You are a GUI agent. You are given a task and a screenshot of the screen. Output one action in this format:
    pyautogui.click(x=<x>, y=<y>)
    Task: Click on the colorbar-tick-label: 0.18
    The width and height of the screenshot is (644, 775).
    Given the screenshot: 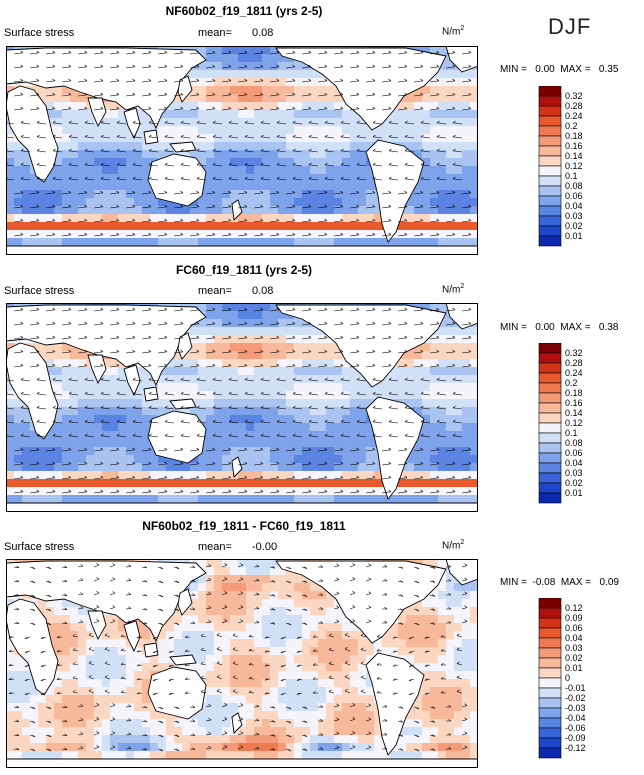 What is the action you would take?
    pyautogui.click(x=574, y=393)
    